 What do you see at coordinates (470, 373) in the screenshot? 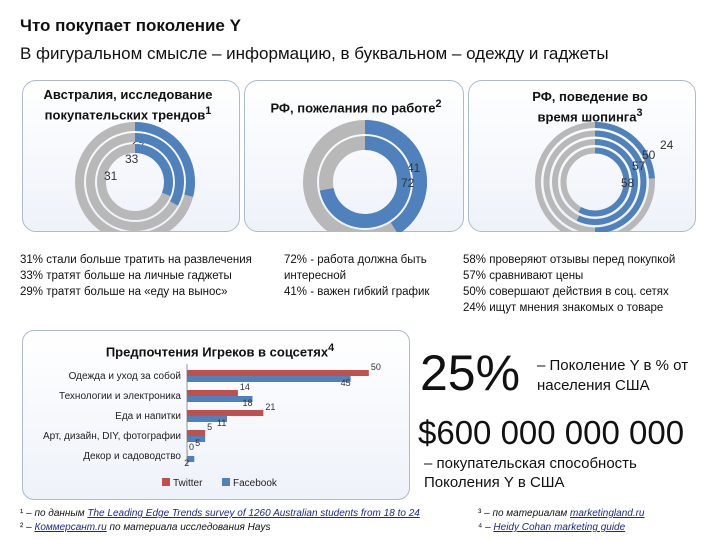
I see `stat-percent: 25%` at bounding box center [470, 373].